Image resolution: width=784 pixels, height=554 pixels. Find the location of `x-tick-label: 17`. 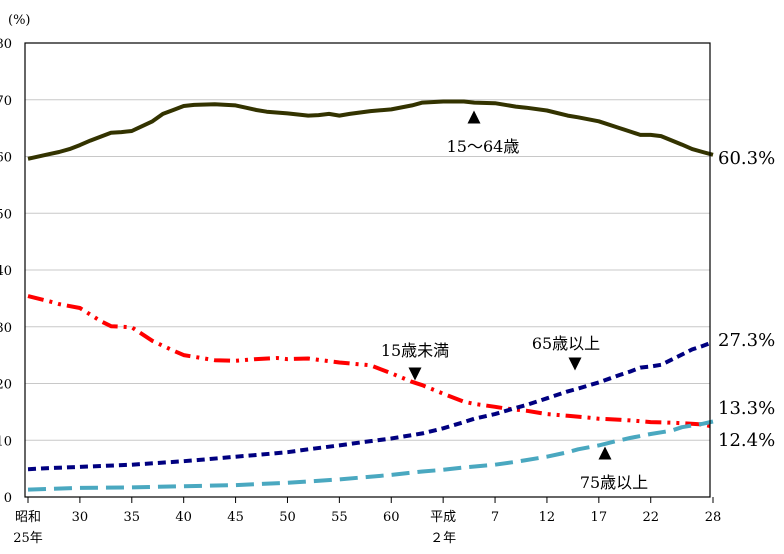

x-tick-label: 17 is located at coordinates (599, 517).